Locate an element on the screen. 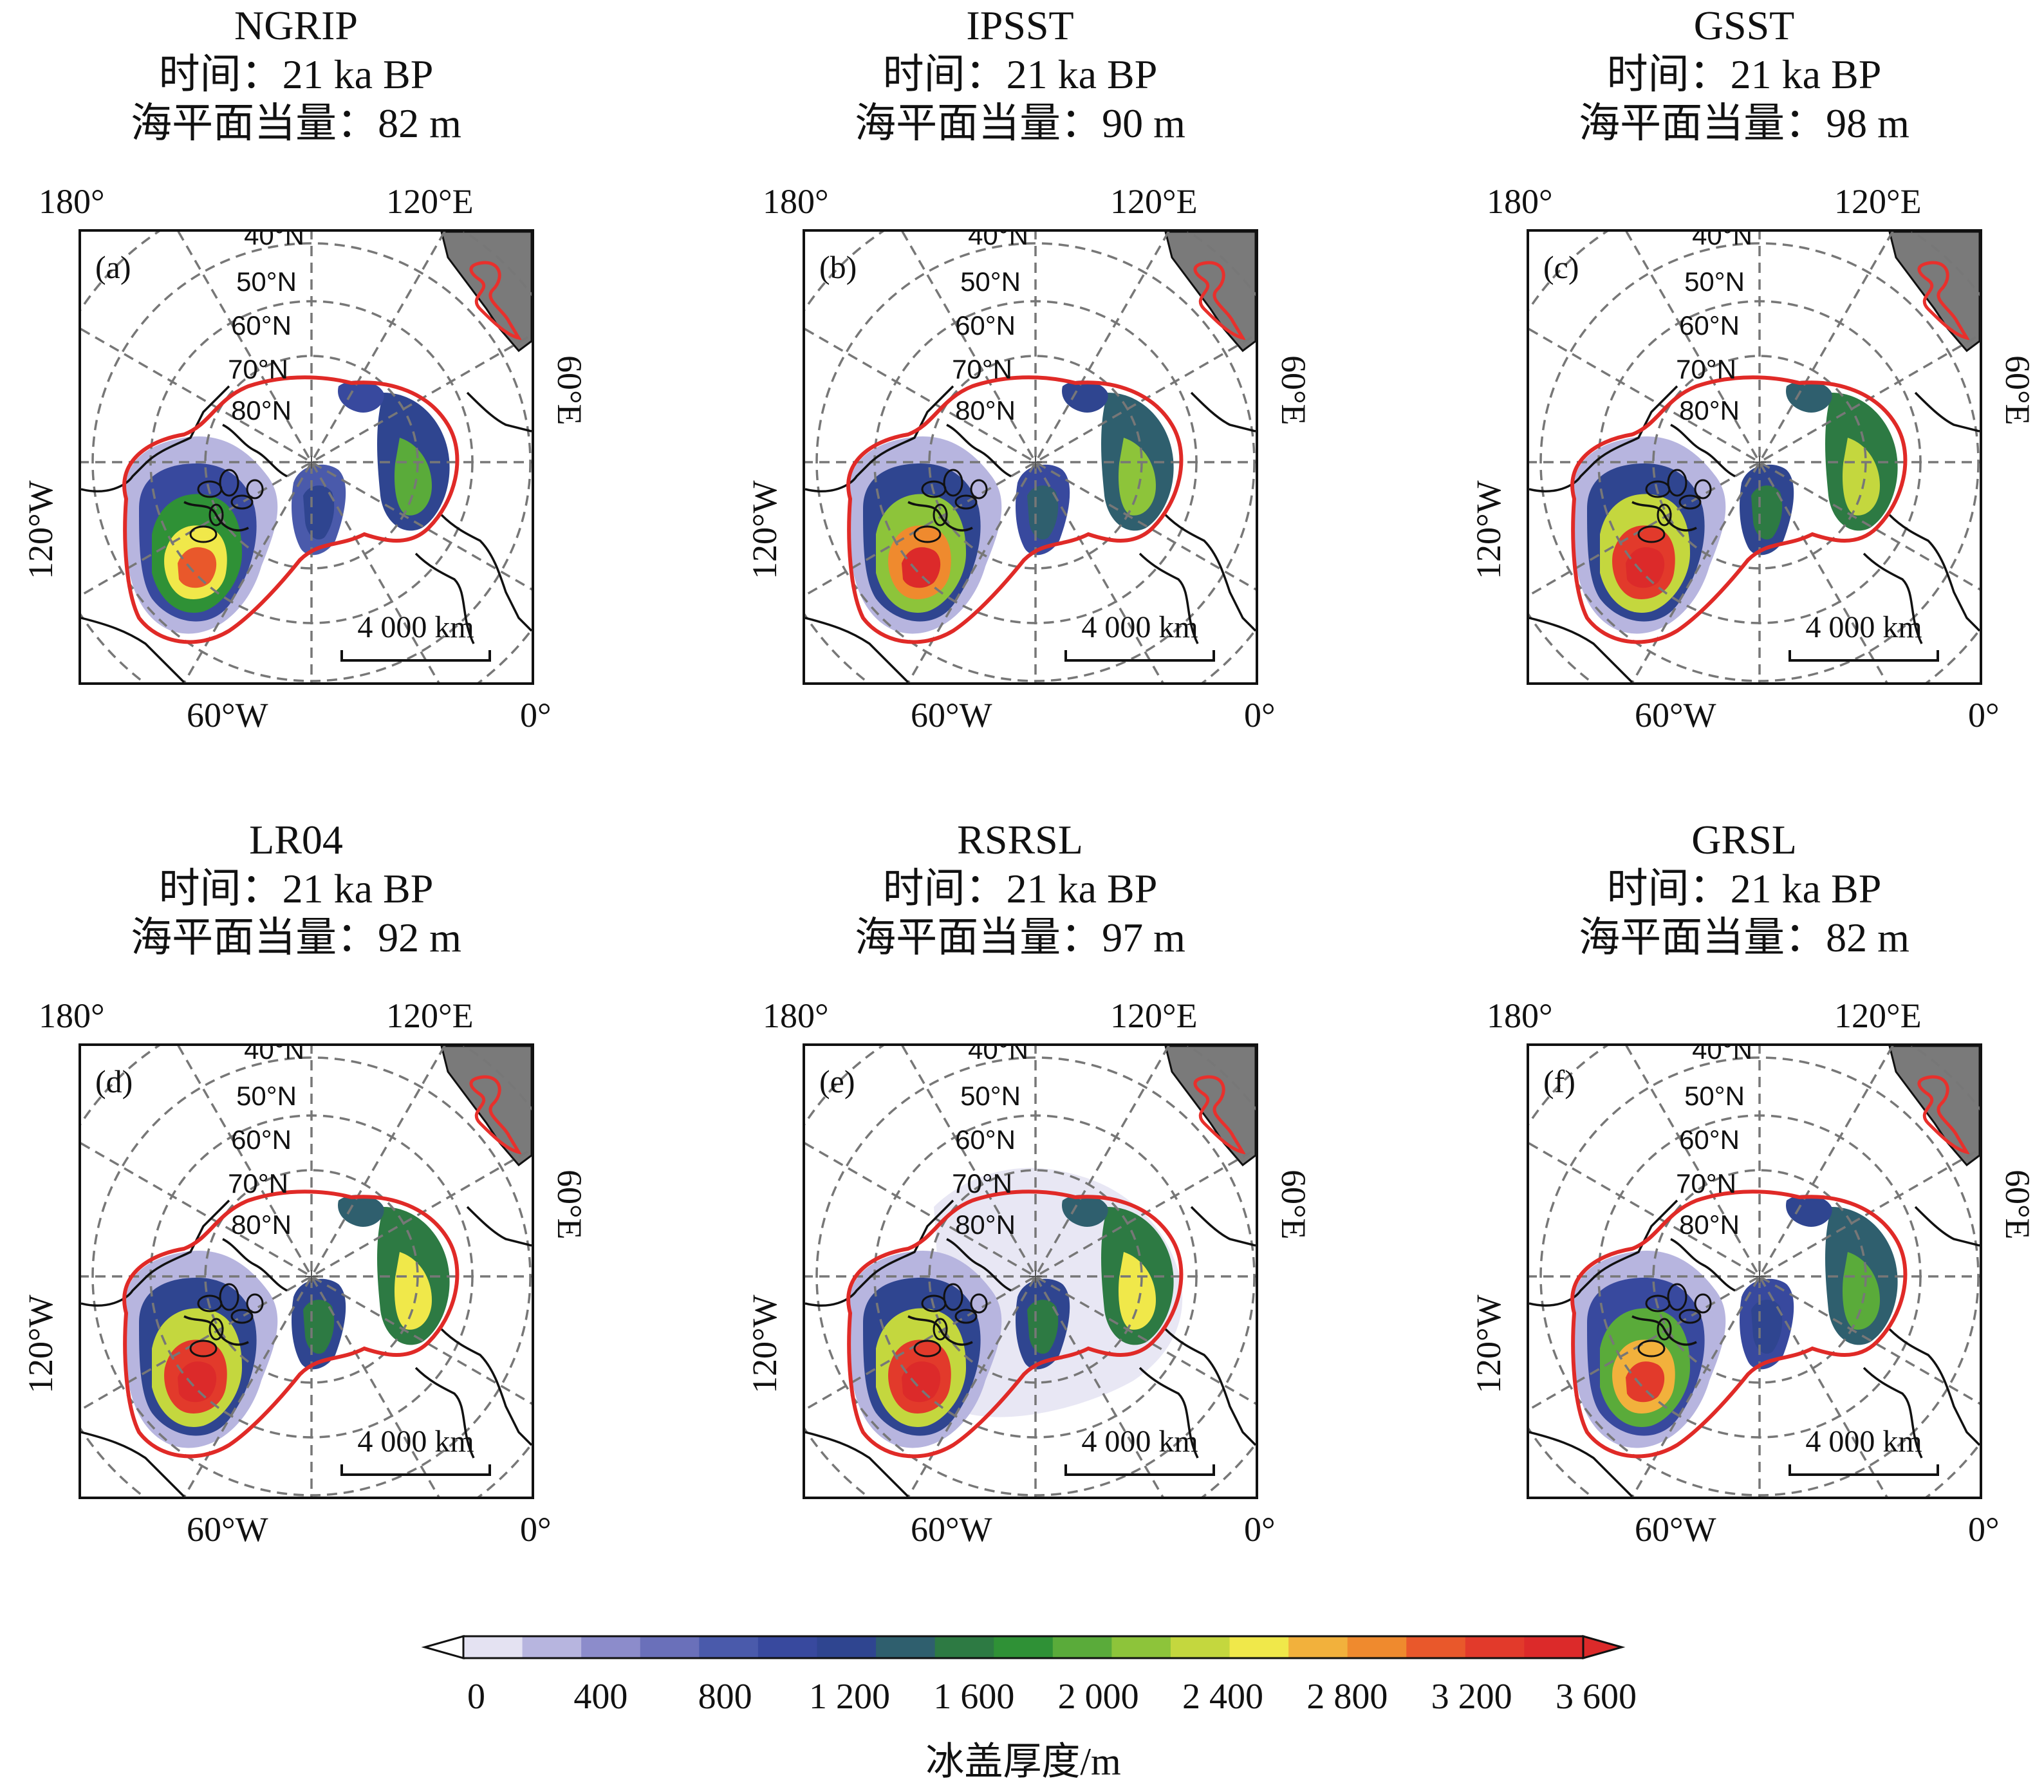 The width and height of the screenshot is (2044, 1792). colorbar-tick-label: 2 800 is located at coordinates (1347, 1697).